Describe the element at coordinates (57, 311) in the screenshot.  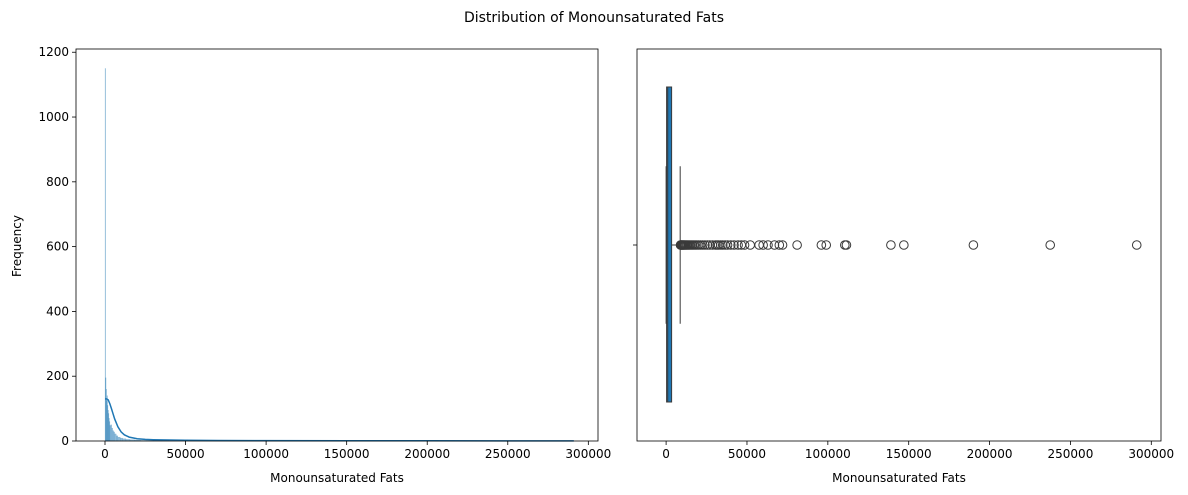
I see `histogram-y-tick-label: 400` at that location.